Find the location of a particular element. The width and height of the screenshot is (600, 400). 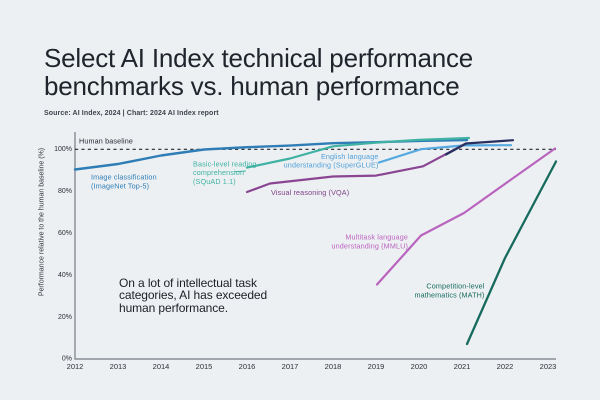

svg-text: understanding (SuperGLUE) is located at coordinates (331, 165).